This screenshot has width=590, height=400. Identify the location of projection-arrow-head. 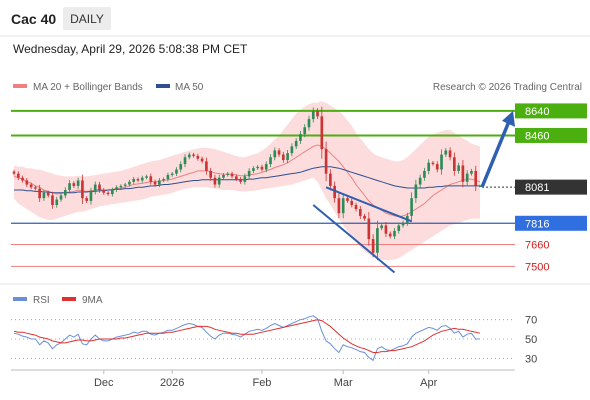
(508, 118).